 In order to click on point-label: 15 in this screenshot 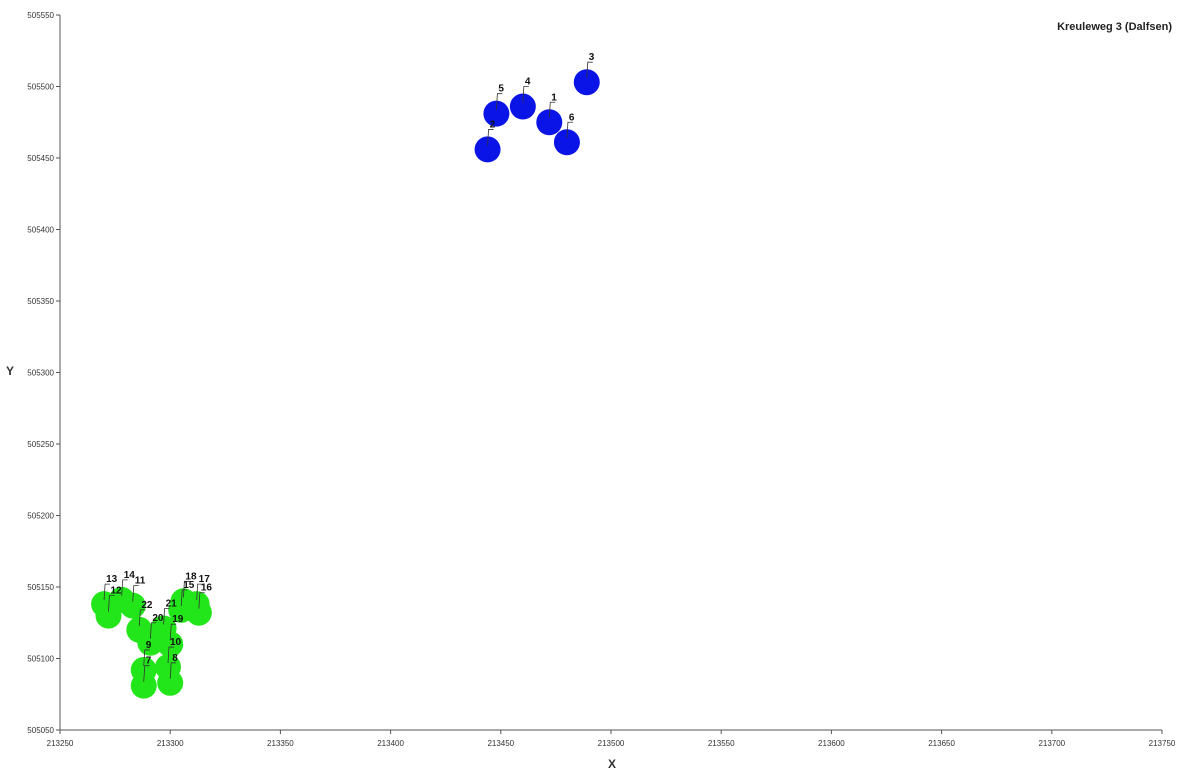, I will do `click(189, 585)`.